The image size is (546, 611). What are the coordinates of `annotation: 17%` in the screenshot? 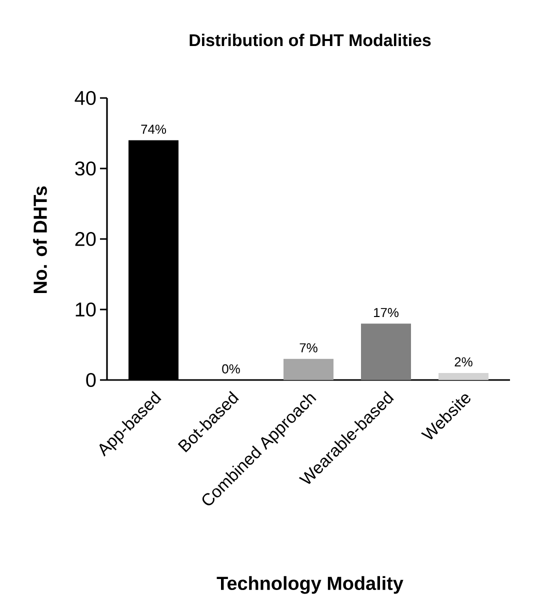 It's located at (386, 313).